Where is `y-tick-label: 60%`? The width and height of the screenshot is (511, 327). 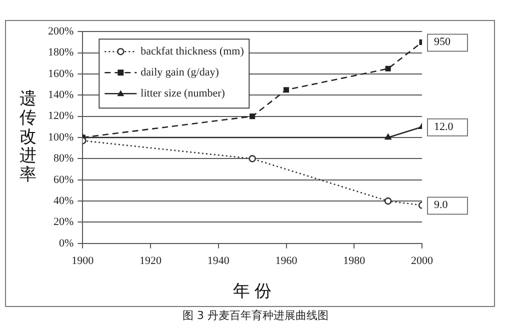 y-tick-label: 60% is located at coordinates (63, 180).